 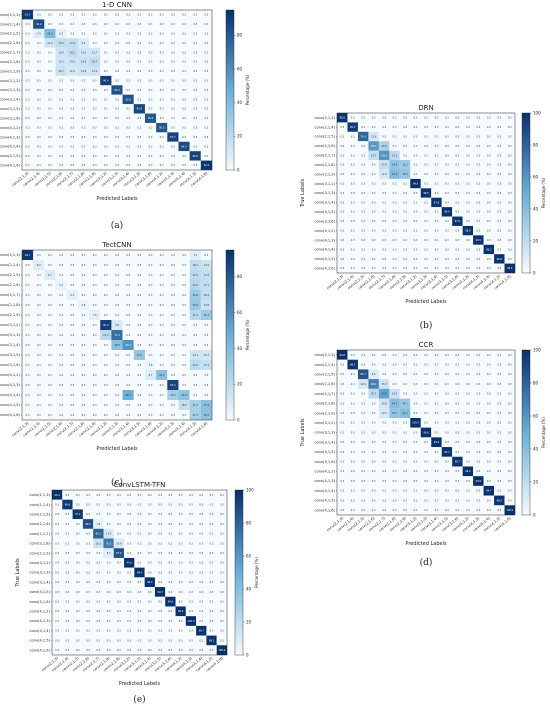 I want to click on y-tick-label: conv(2,1,6), so click(x=10, y=43).